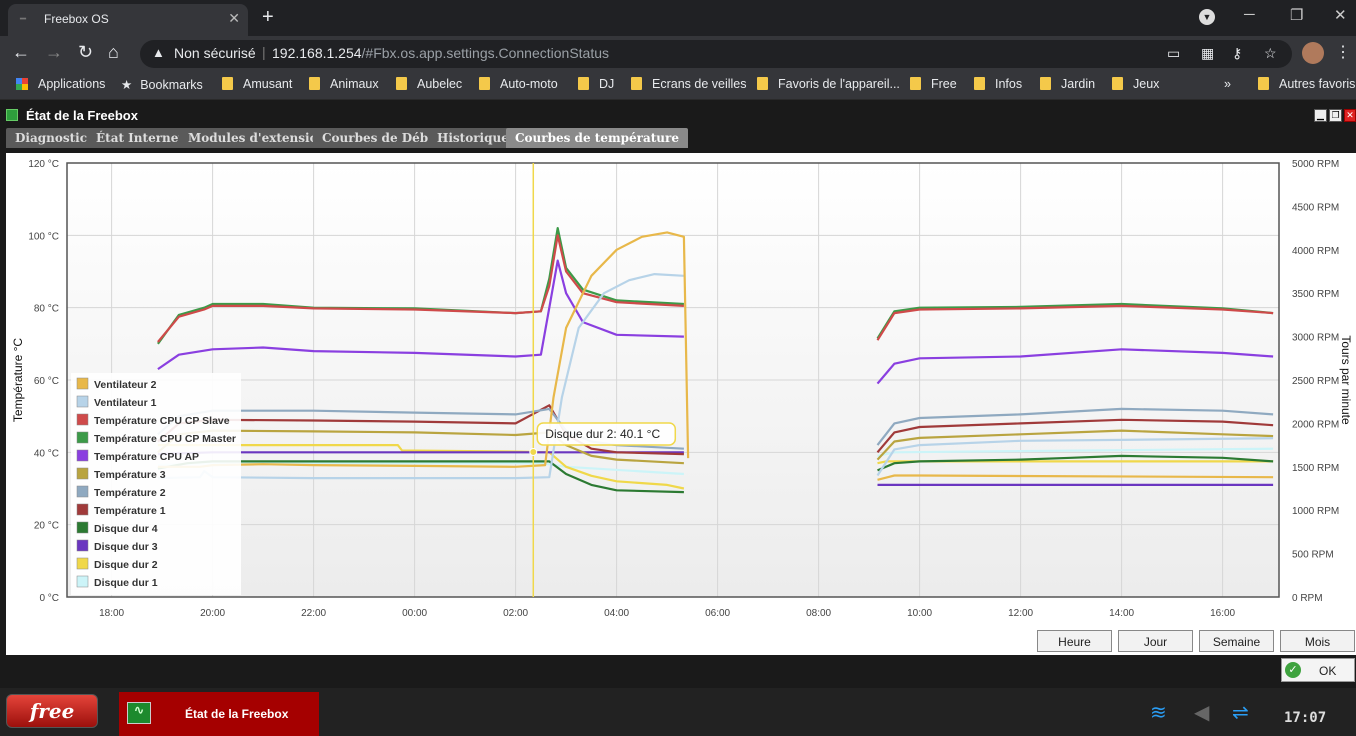  I want to click on y2-tick-label: 3500 RPM, so click(1315, 294).